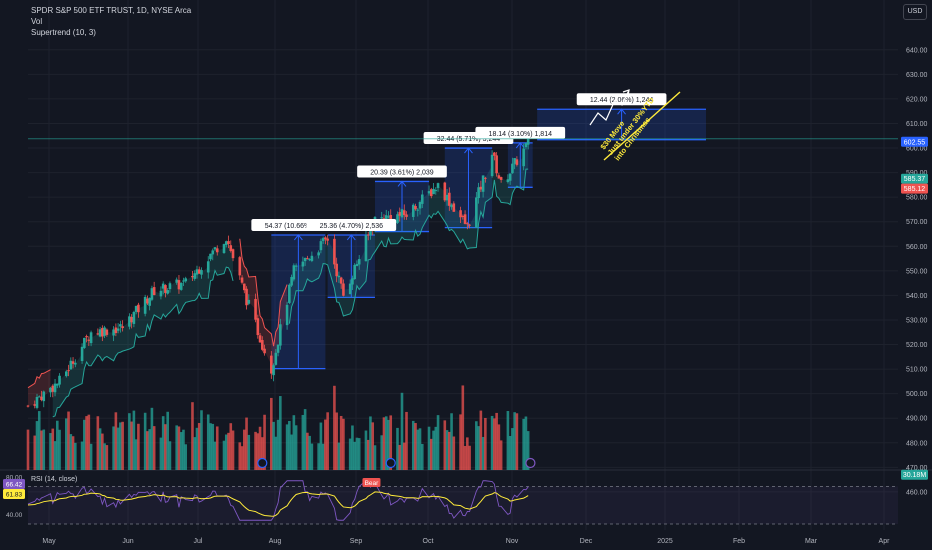 The image size is (932, 550). Describe the element at coordinates (917, 394) in the screenshot. I see `price-tick-label: 500.00` at that location.